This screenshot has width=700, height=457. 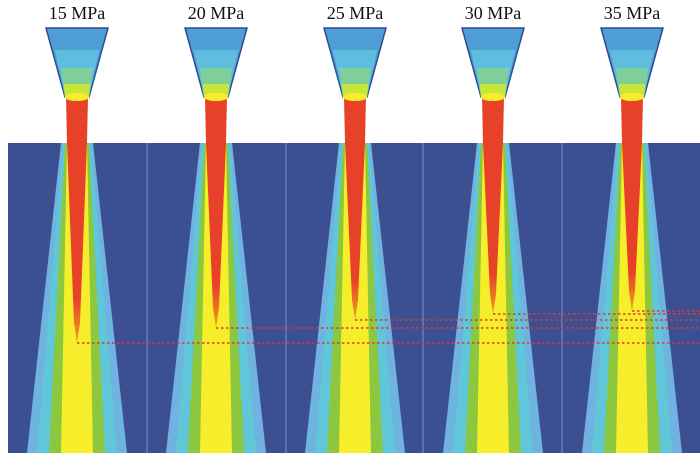 I want to click on pressure-label: 25 MPa, so click(x=355, y=13).